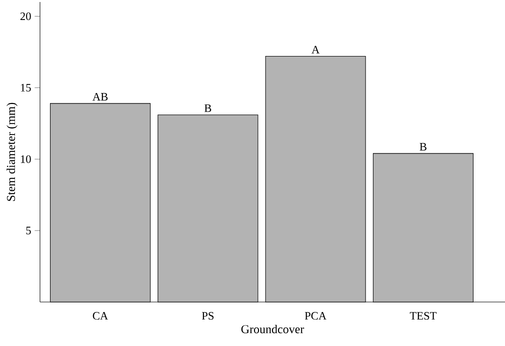 The image size is (505, 346). What do you see at coordinates (100, 316) in the screenshot?
I see `x-tick-label: CA` at bounding box center [100, 316].